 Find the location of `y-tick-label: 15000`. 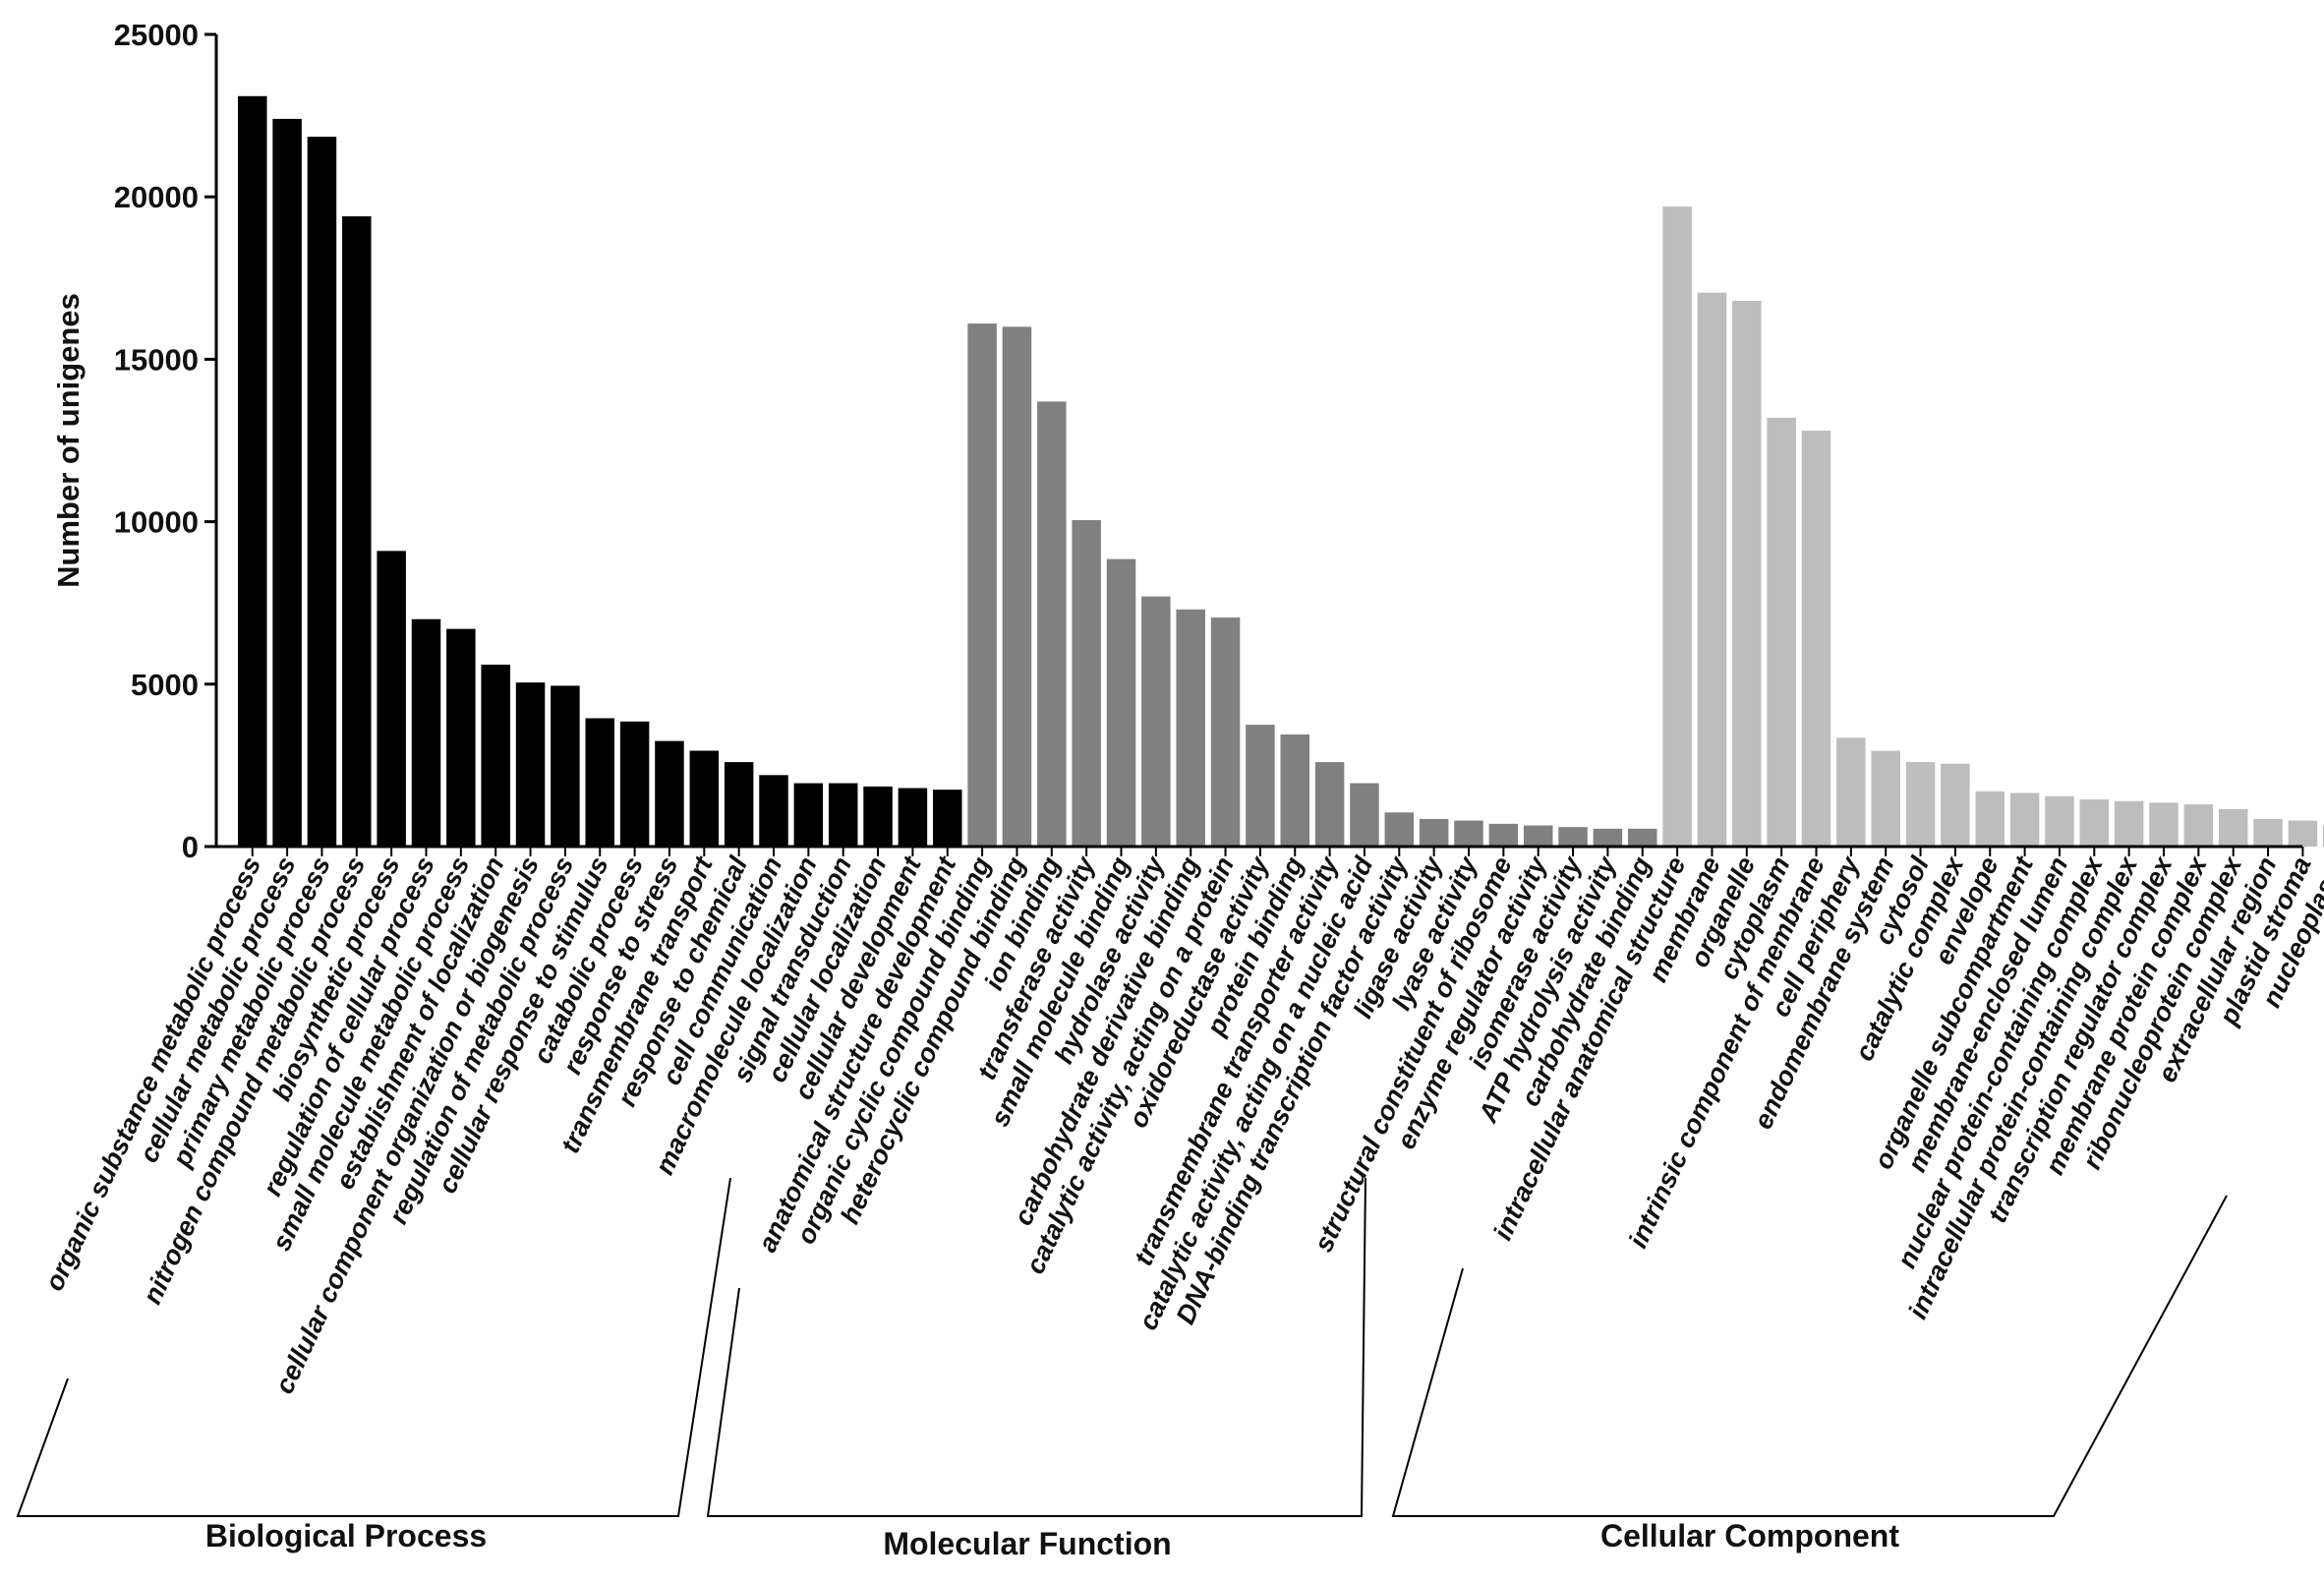

y-tick-label: 15000 is located at coordinates (156, 360).